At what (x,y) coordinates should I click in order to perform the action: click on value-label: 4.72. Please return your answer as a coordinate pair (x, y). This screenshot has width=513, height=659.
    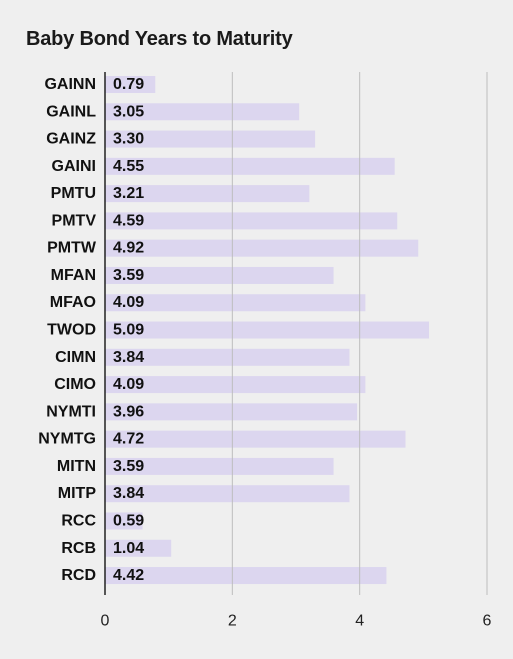
    Looking at the image, I should click on (128, 439).